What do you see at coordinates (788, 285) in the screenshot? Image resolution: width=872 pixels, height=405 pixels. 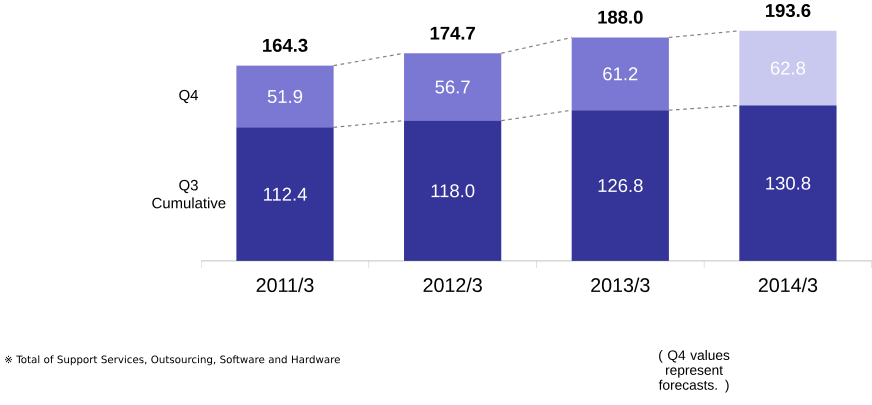 I see `x-tick-label: 2014/3` at bounding box center [788, 285].